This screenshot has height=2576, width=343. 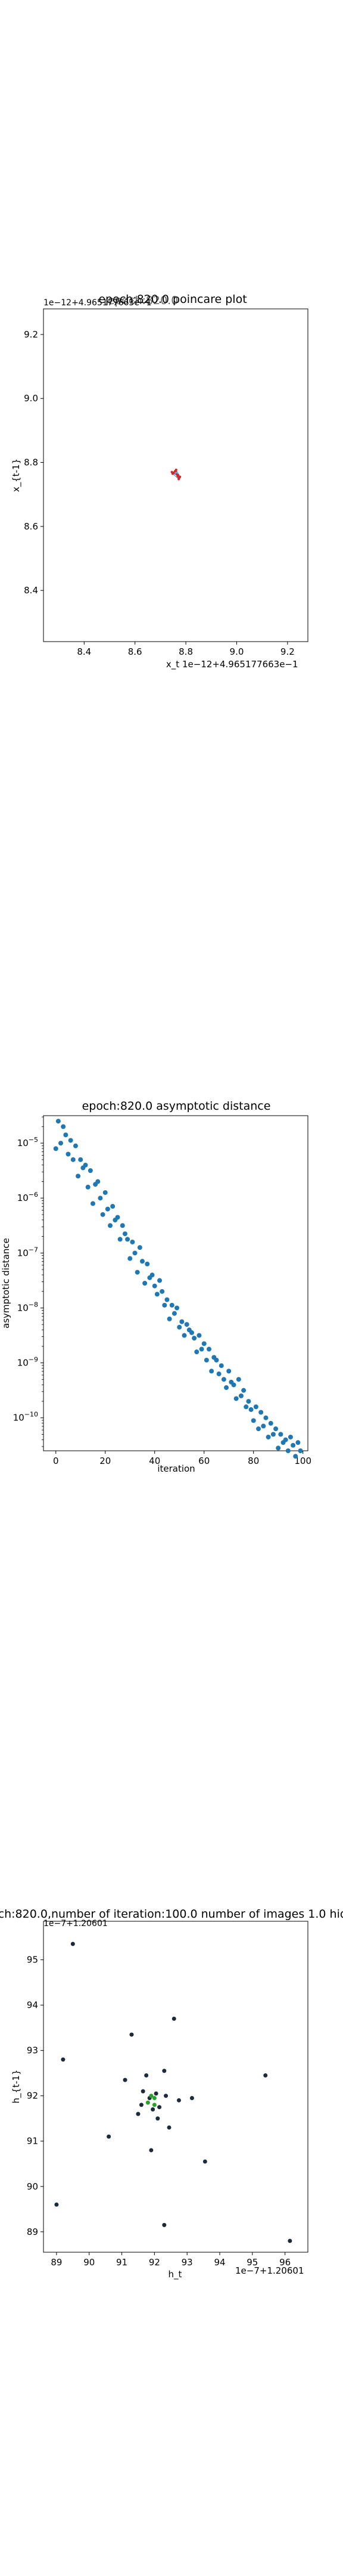 What do you see at coordinates (17, 476) in the screenshot?
I see `poincare-y-label: x_{t-1}` at bounding box center [17, 476].